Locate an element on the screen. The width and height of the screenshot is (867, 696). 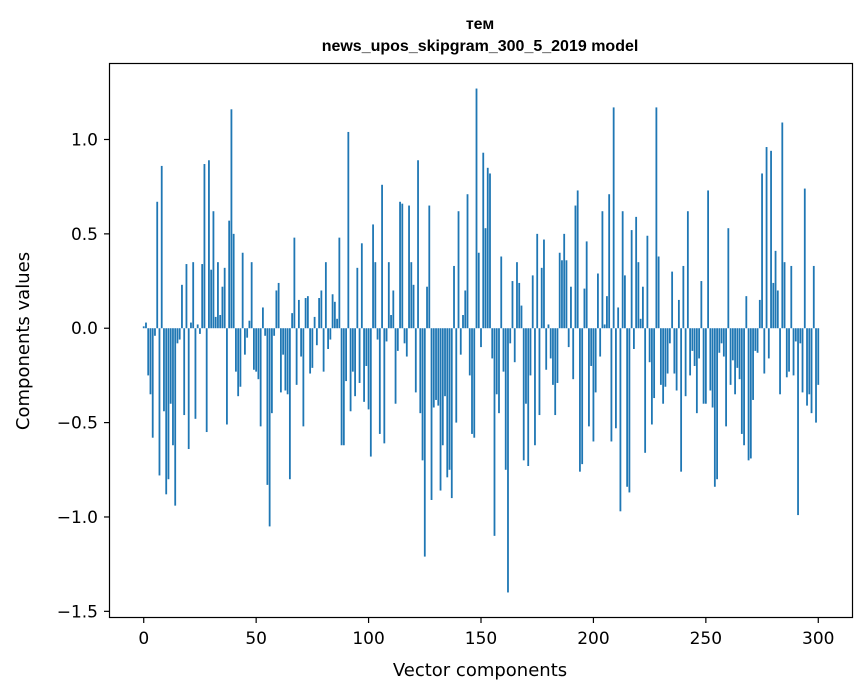
x-tick-label: 300 is located at coordinates (818, 639).